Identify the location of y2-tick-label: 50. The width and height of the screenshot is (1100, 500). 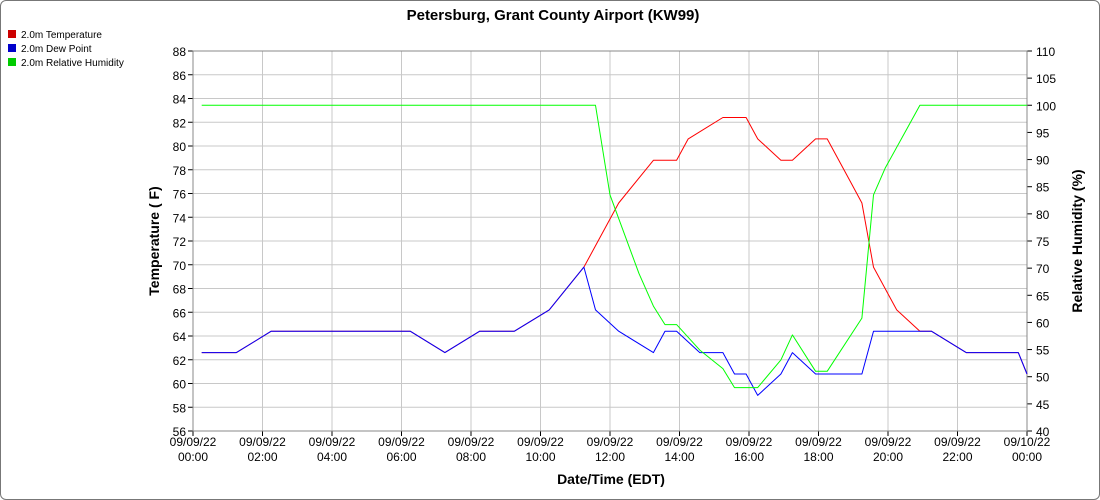
(1043, 378).